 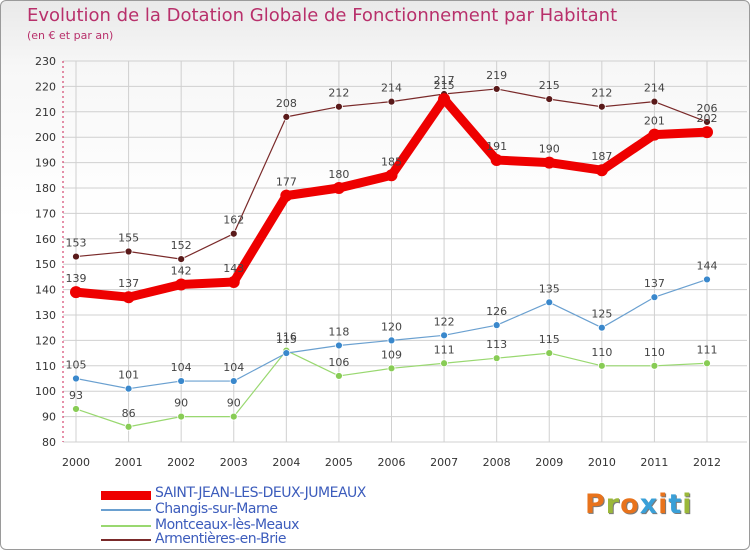 I want to click on legend-label: Armentières-en-Brie, so click(x=221, y=539).